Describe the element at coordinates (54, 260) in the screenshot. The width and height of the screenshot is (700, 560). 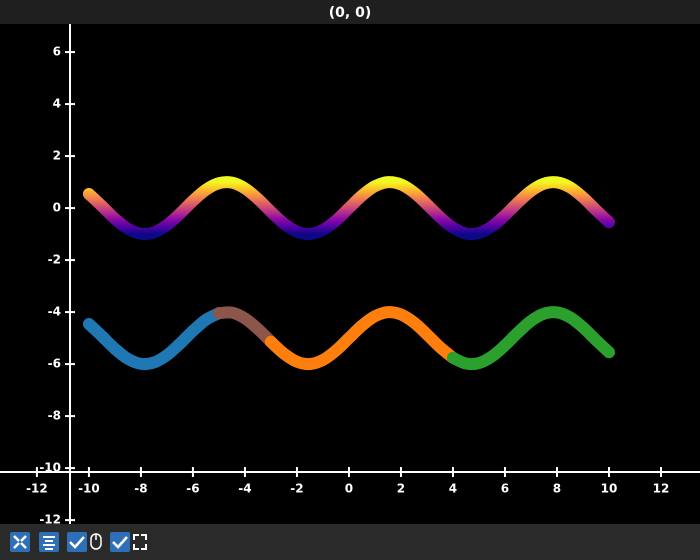
I see `y-tick-label: -2` at that location.